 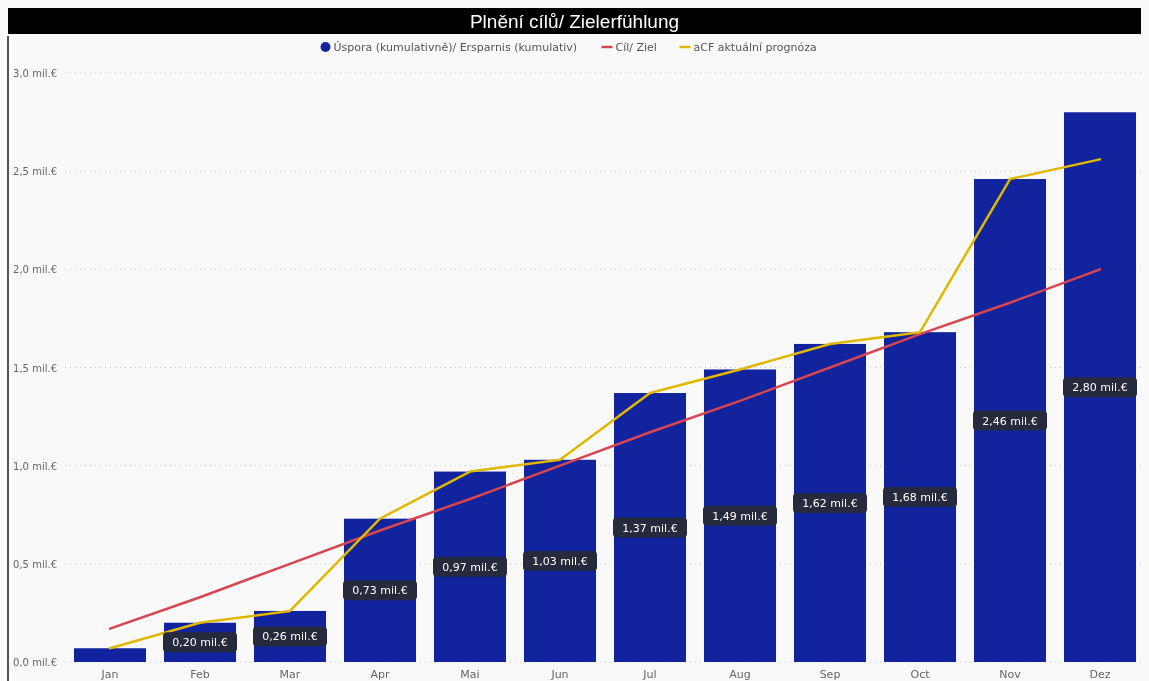 What do you see at coordinates (470, 674) in the screenshot?
I see `x-tick-label: Mai` at bounding box center [470, 674].